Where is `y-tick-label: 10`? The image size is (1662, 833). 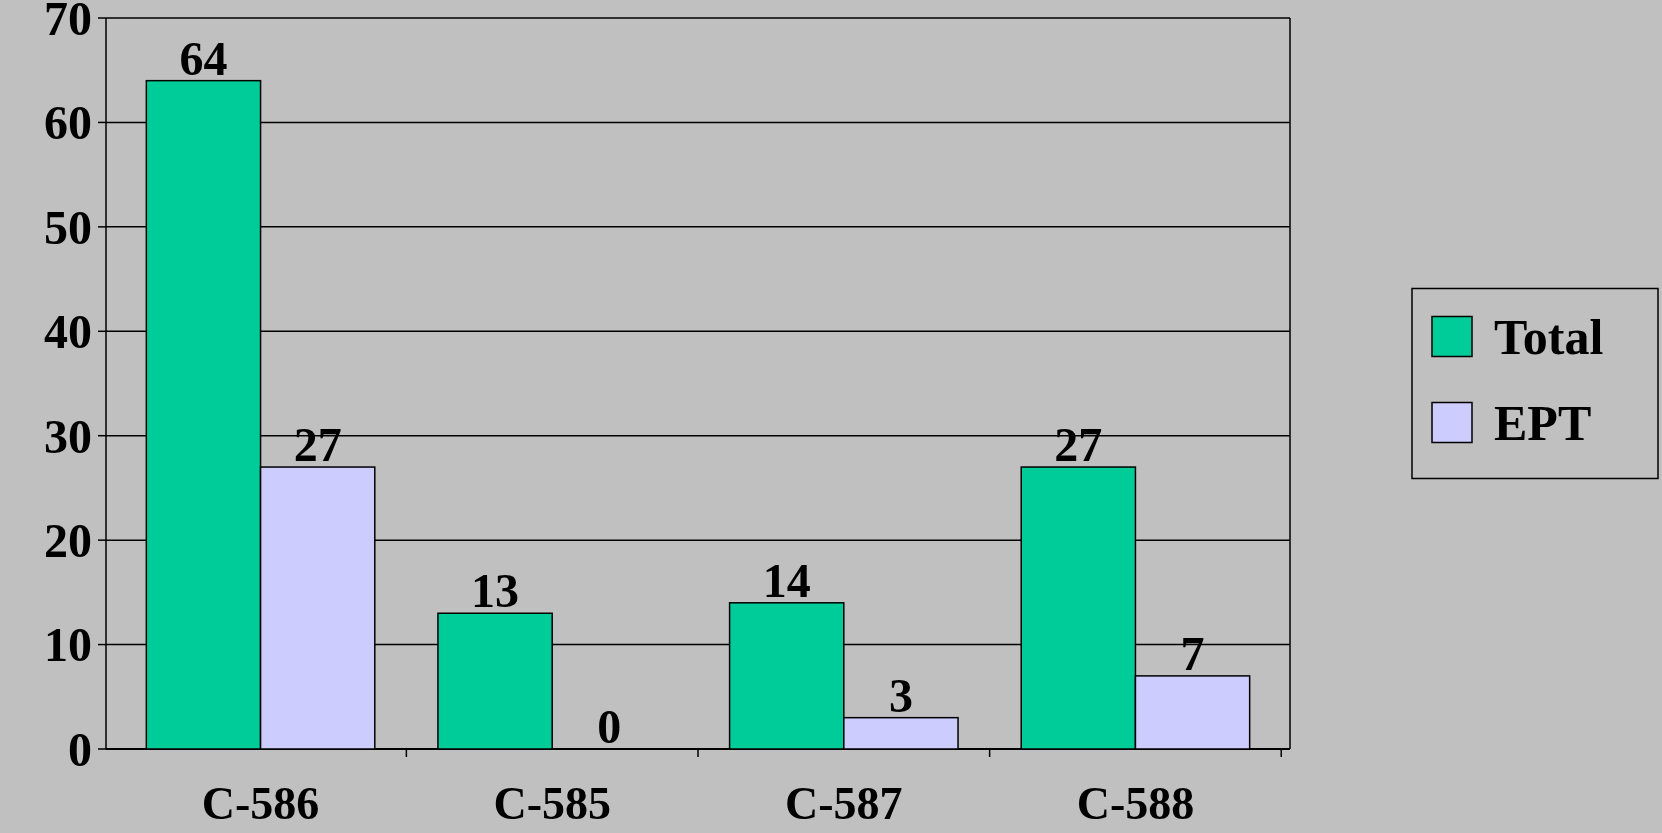
y-tick-label: 10 is located at coordinates (68, 645).